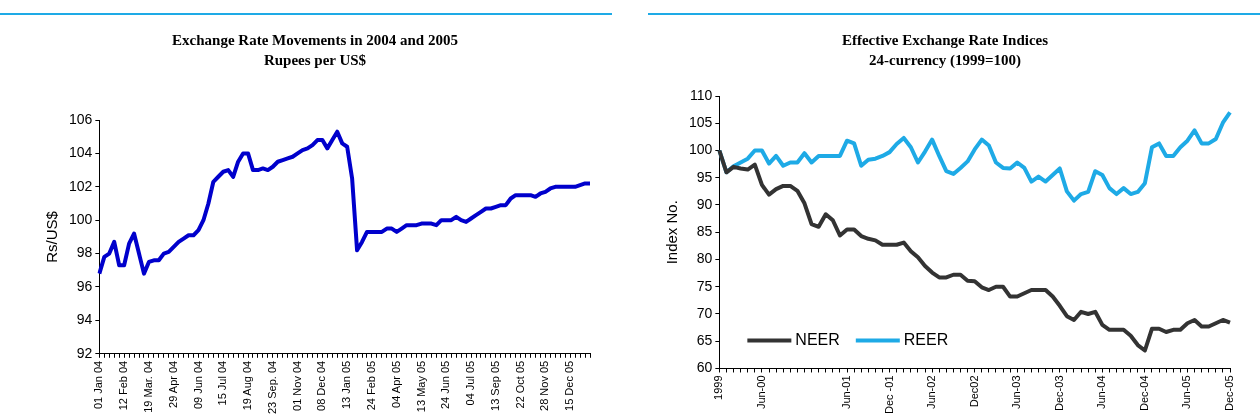  Describe the element at coordinates (395, 384) in the screenshot. I see `x-tick-label: 04 Apr 05` at that location.